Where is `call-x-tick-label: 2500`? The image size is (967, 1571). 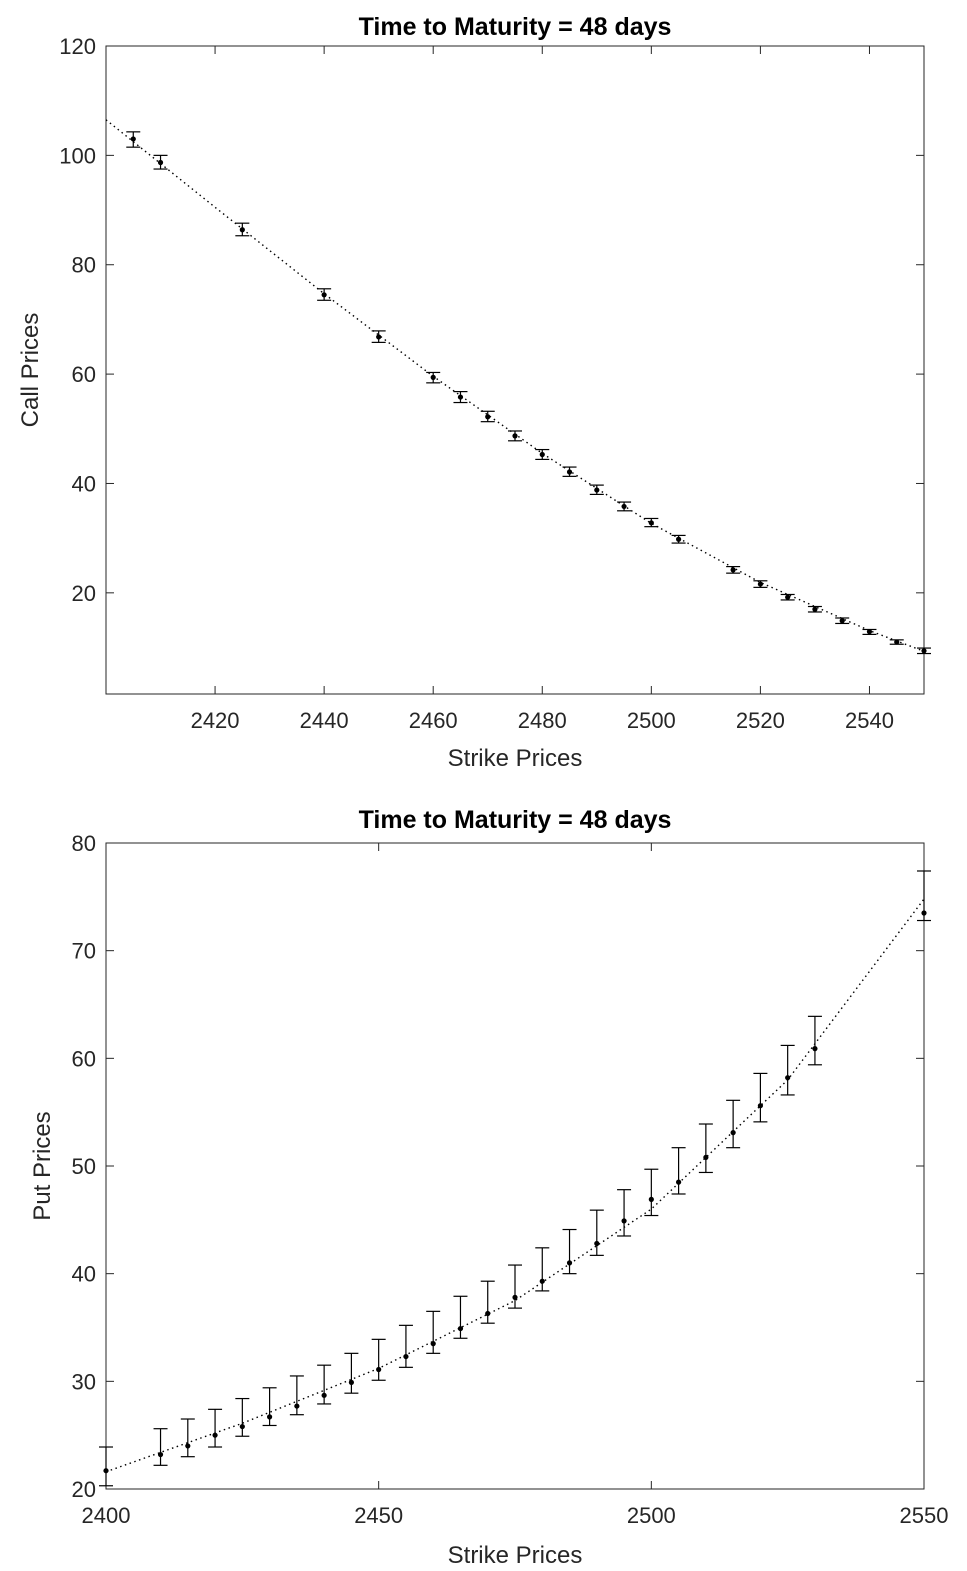 call-x-tick-label: 2500 is located at coordinates (651, 720).